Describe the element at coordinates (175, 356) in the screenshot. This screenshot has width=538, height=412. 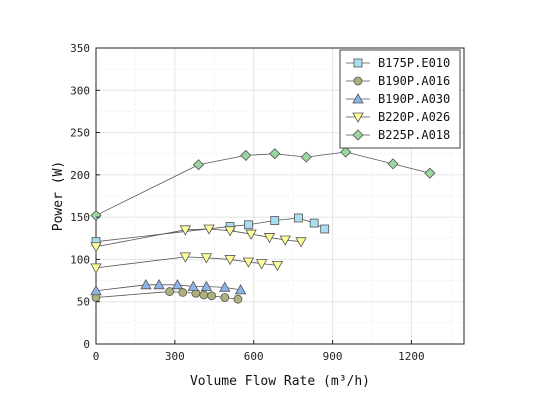
I see `x-tick-label: 300` at that location.